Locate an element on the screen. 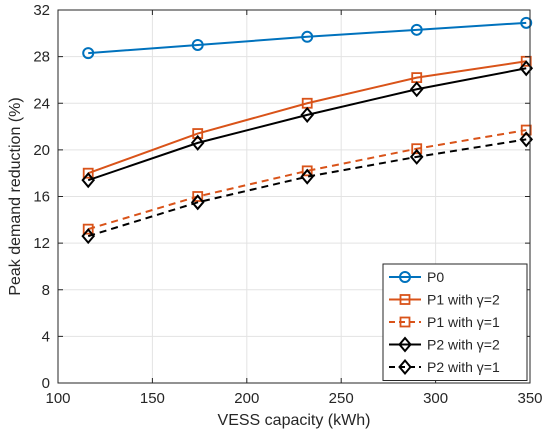 This screenshot has width=550, height=438. y-tick-label: 20 is located at coordinates (41, 150).